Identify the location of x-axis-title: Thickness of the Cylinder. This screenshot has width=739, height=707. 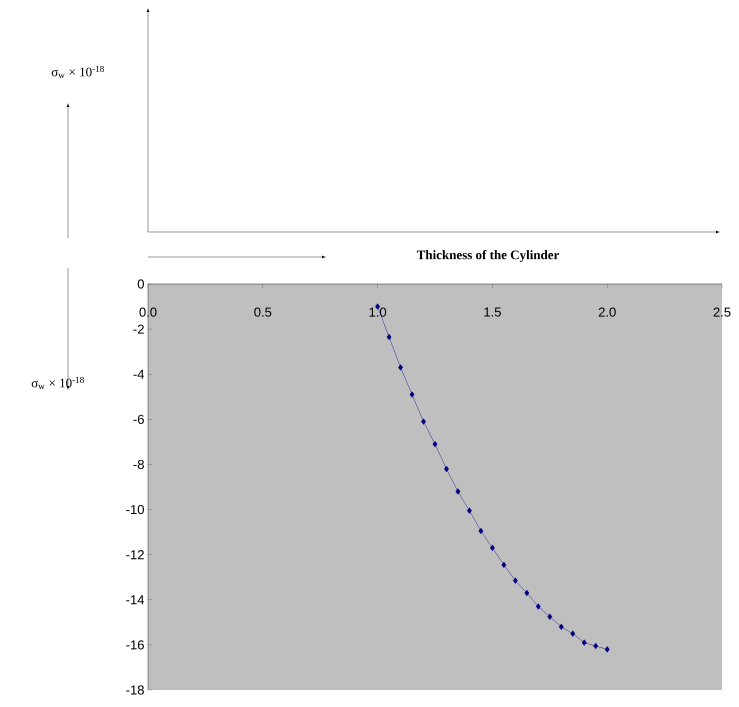
(488, 256).